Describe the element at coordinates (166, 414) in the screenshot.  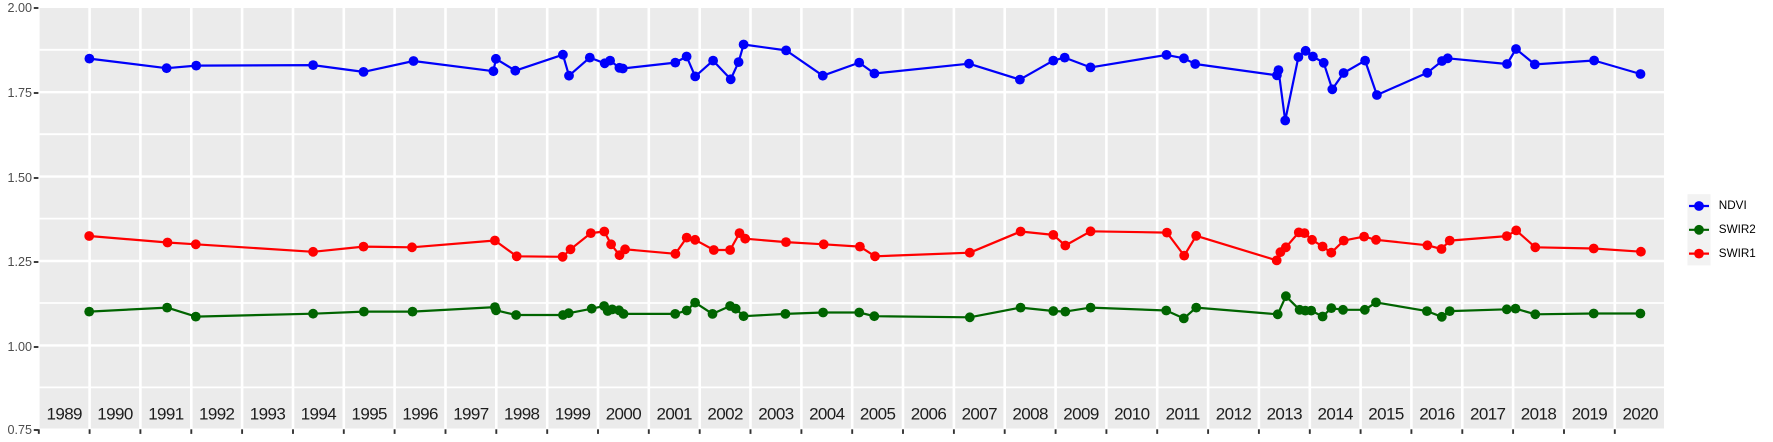
I see `svg-text: 1991` at that location.